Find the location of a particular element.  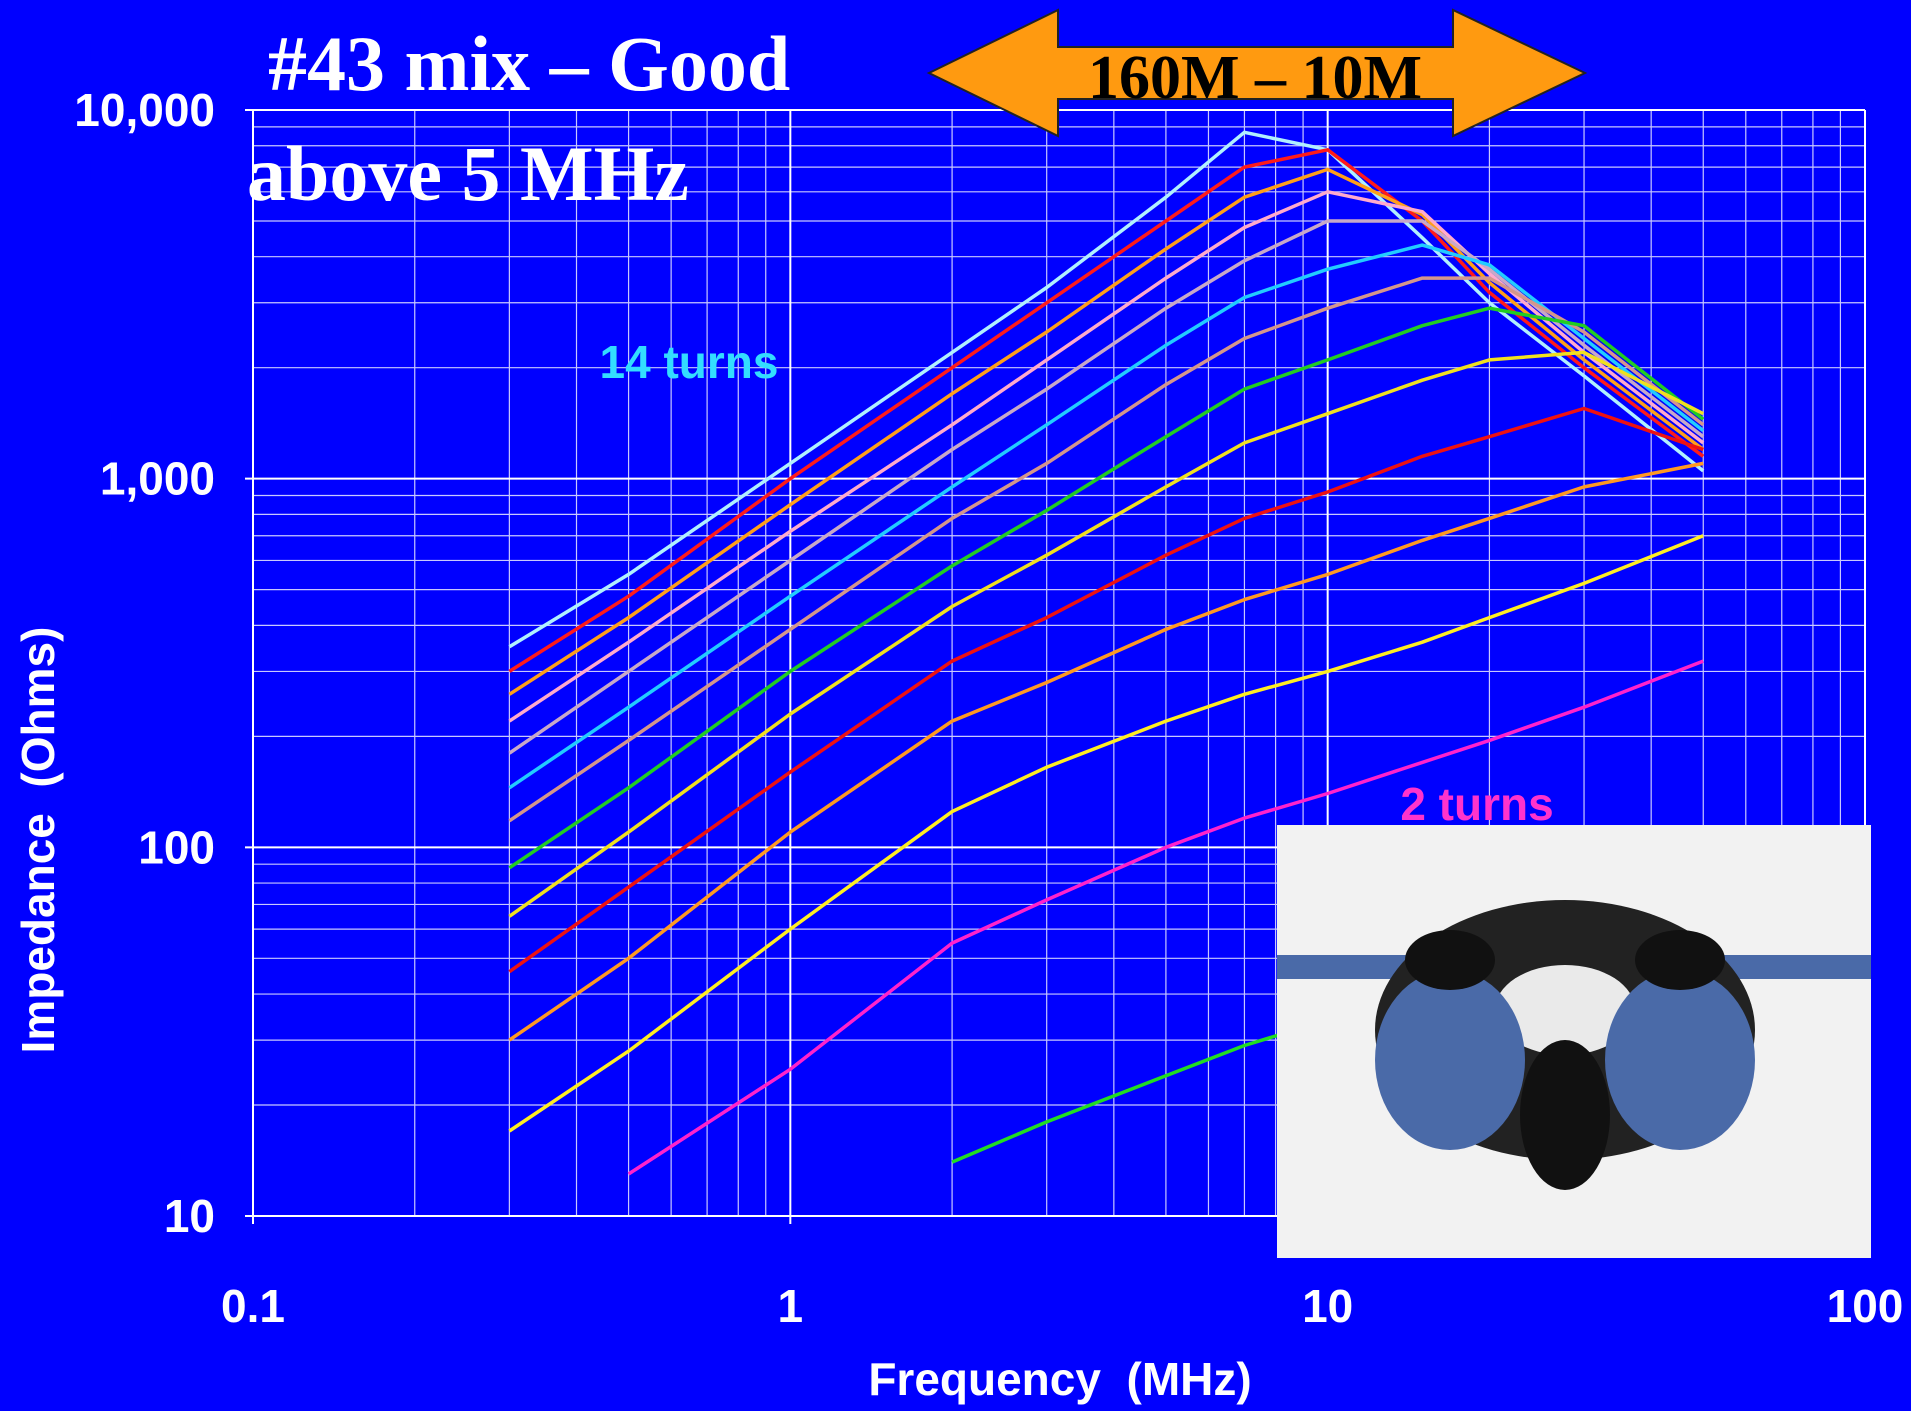

x-tick-label: 10 is located at coordinates (1327, 1306).